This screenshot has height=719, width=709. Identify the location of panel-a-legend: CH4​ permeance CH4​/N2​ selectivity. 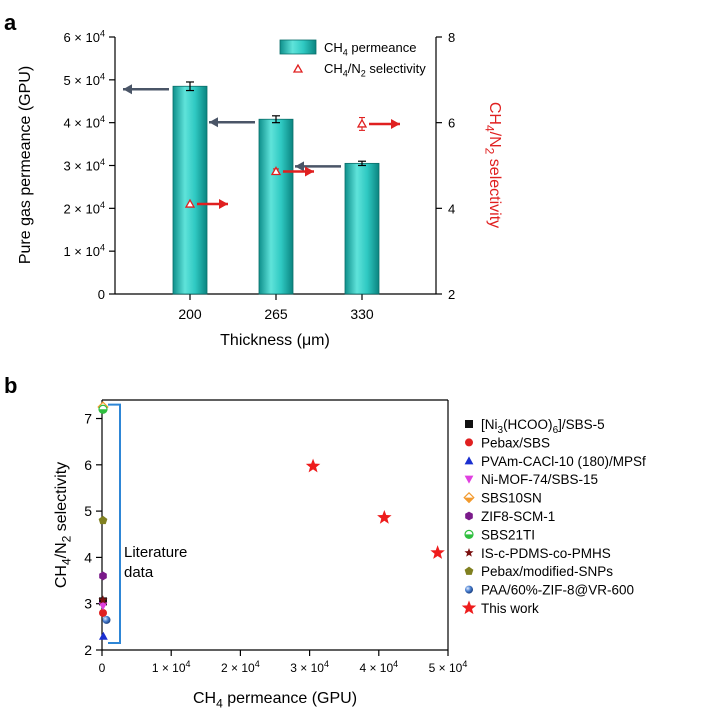
(352, 59).